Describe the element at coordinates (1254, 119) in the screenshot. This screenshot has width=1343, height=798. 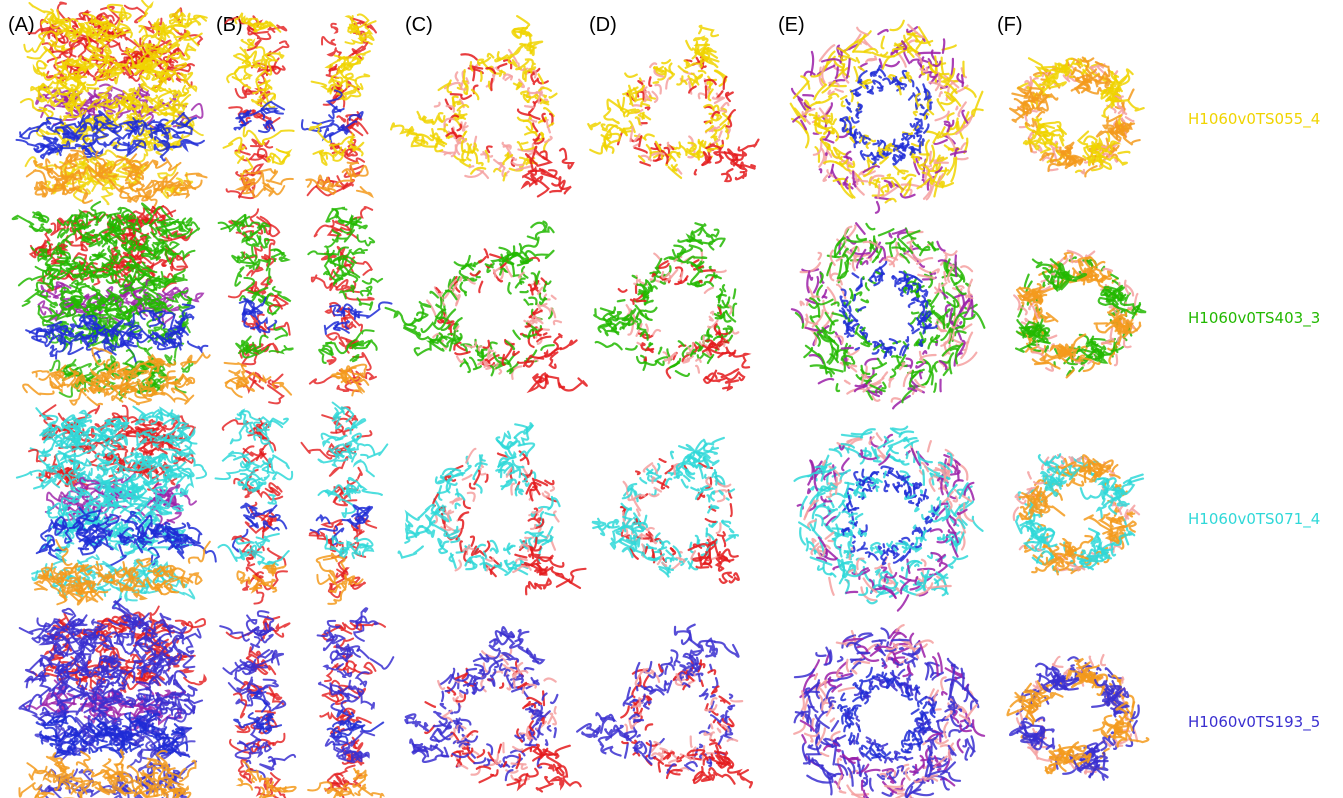
I see `model-label-1: H1060v0TS055_4` at that location.